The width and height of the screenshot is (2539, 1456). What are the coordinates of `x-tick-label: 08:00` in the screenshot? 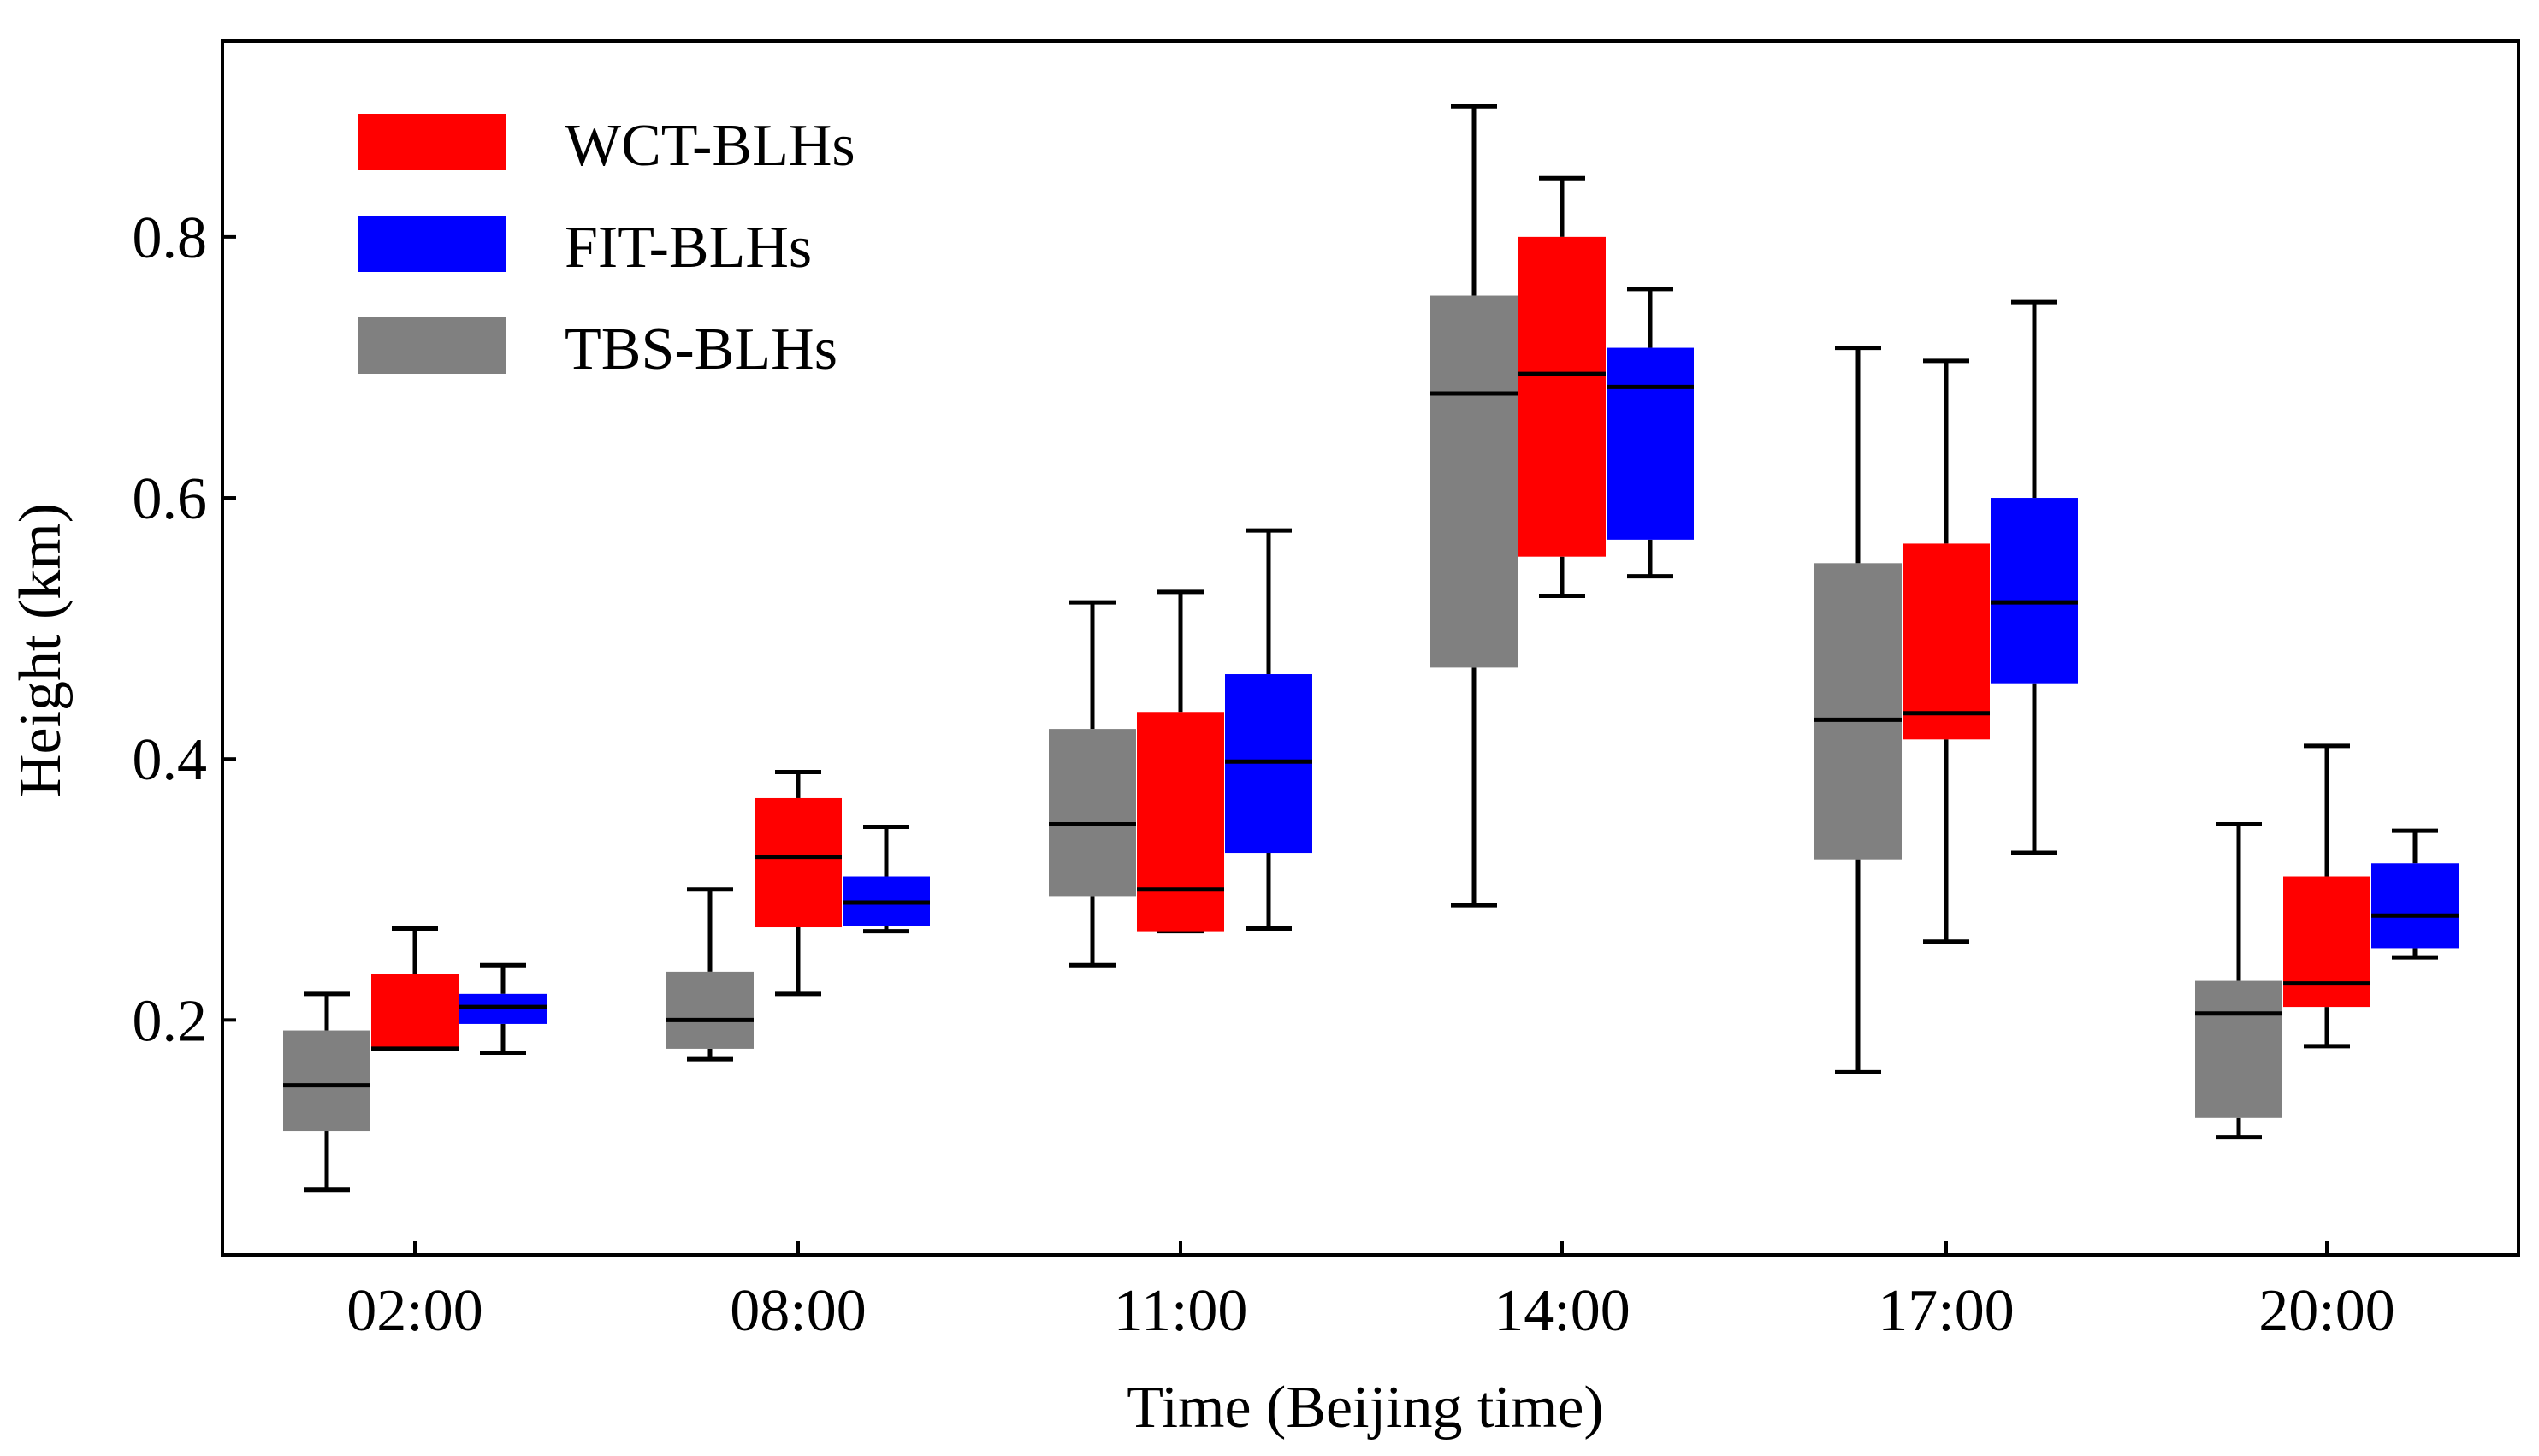 It's located at (798, 1311).